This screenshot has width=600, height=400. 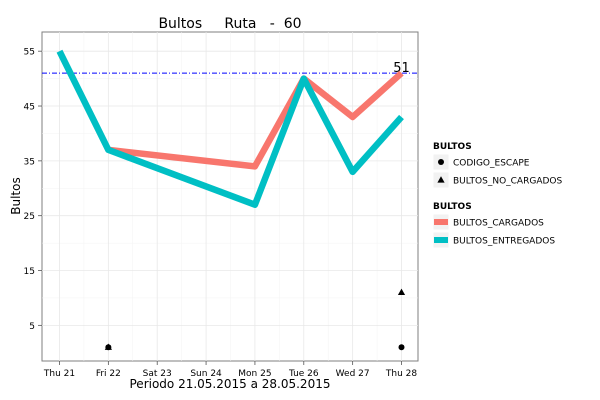 What do you see at coordinates (491, 164) in the screenshot?
I see `legend-label-codigo-escape: CODIGO_ESCAPE` at bounding box center [491, 164].